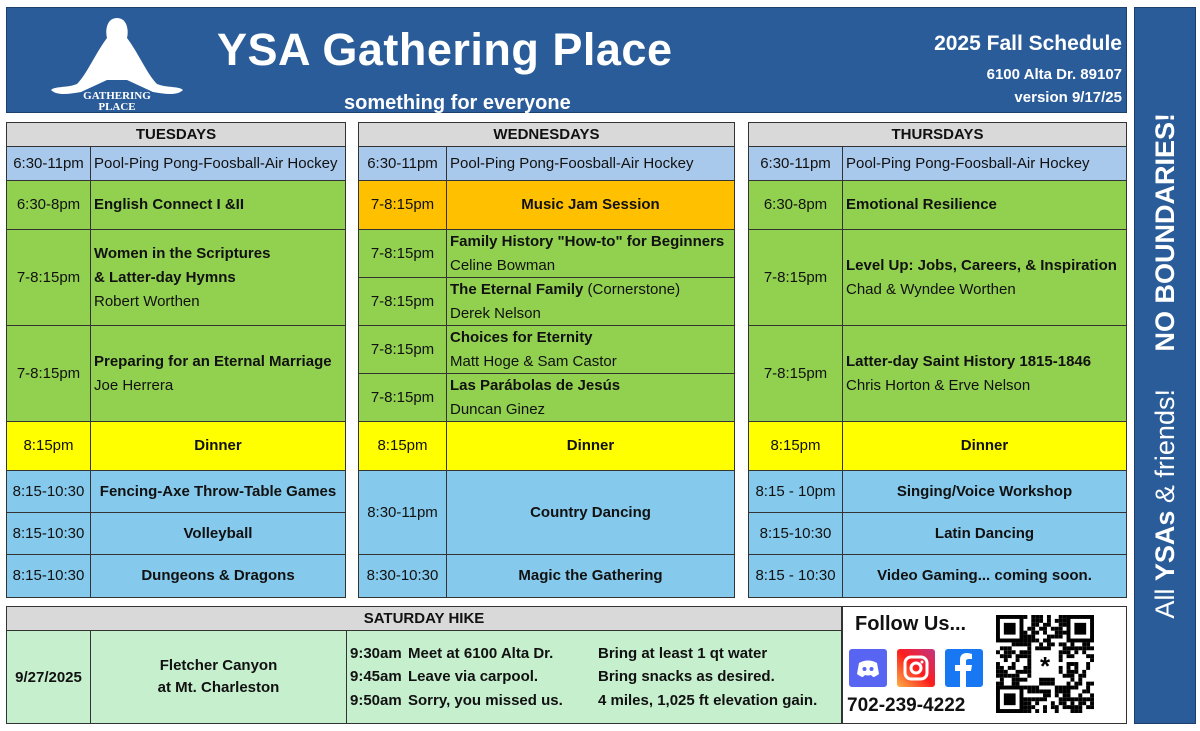  I want to click on discord-icon, so click(868, 668).